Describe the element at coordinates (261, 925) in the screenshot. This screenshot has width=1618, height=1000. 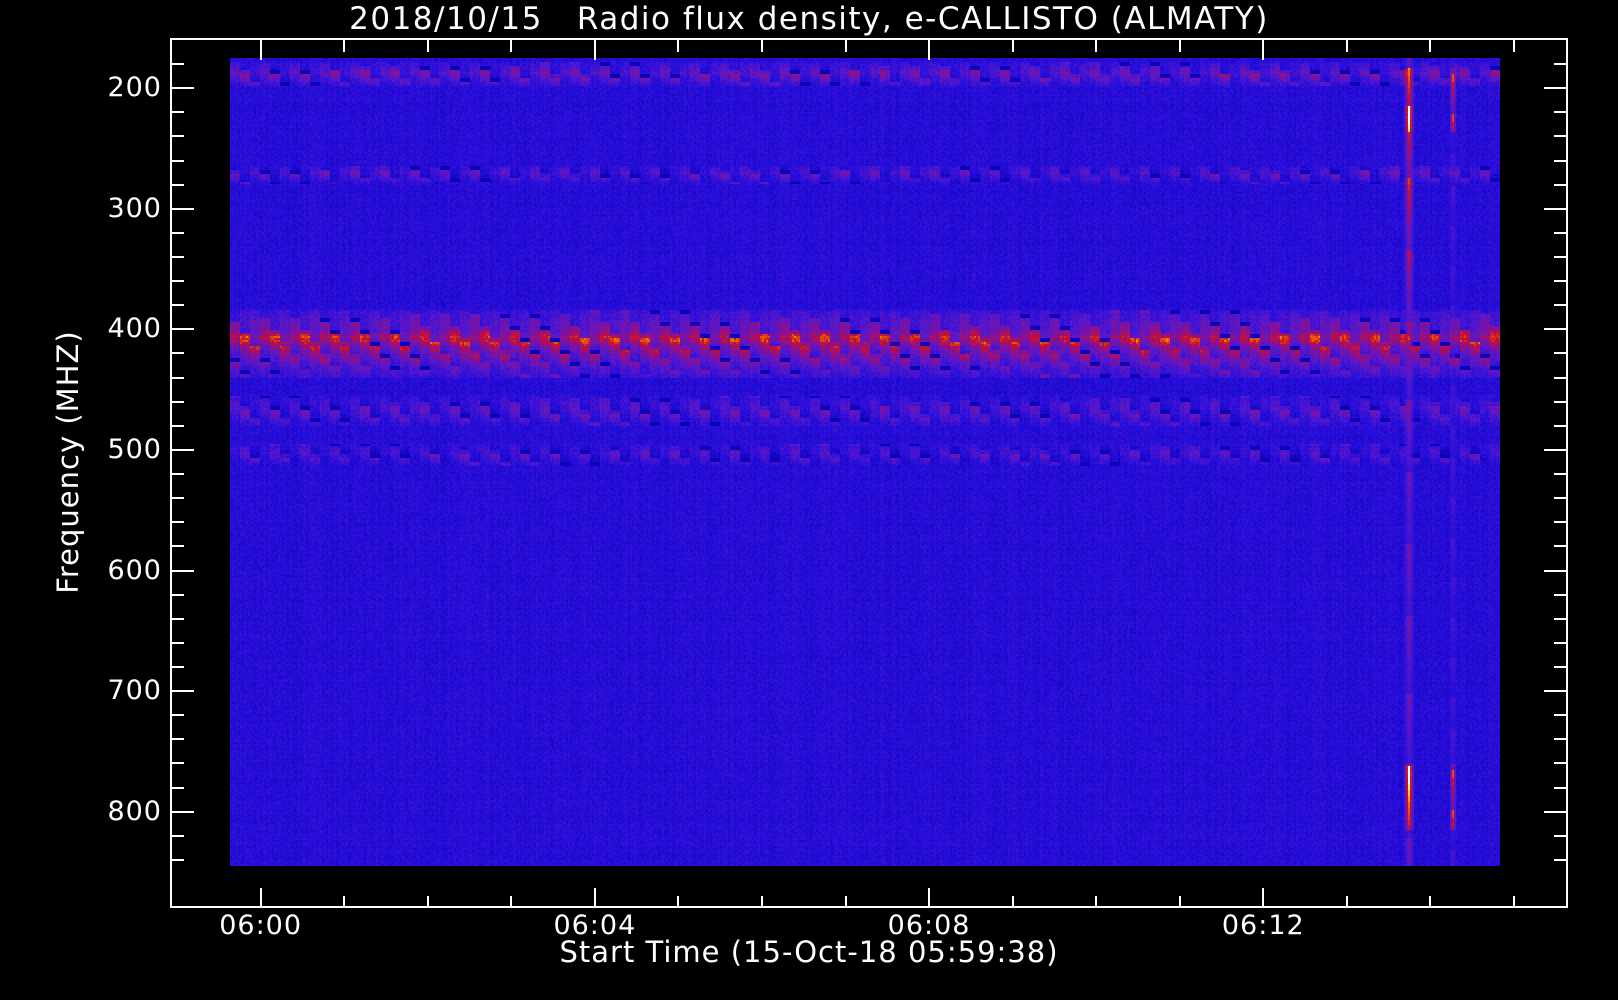
I see `x-tick-label: 06:00` at that location.